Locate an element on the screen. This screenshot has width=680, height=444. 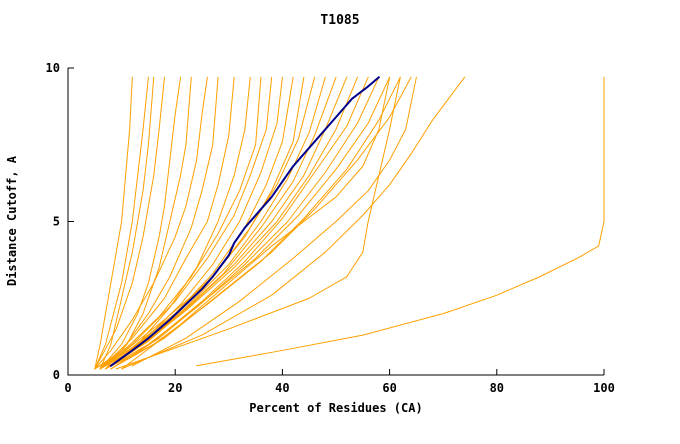
y-tick-label: 10 is located at coordinates (53, 68).